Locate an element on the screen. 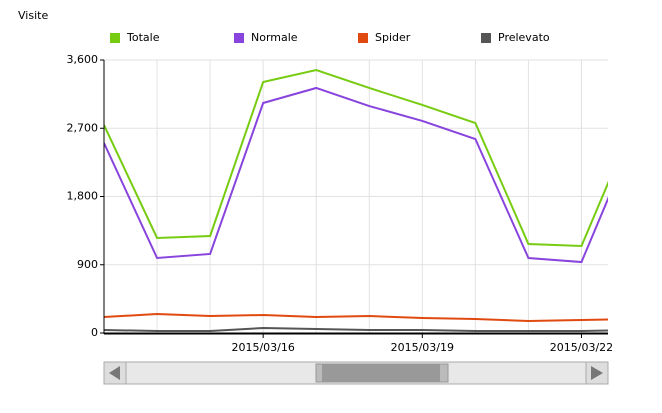 The image size is (662, 413). y-tick-label: 3,600 is located at coordinates (83, 59).